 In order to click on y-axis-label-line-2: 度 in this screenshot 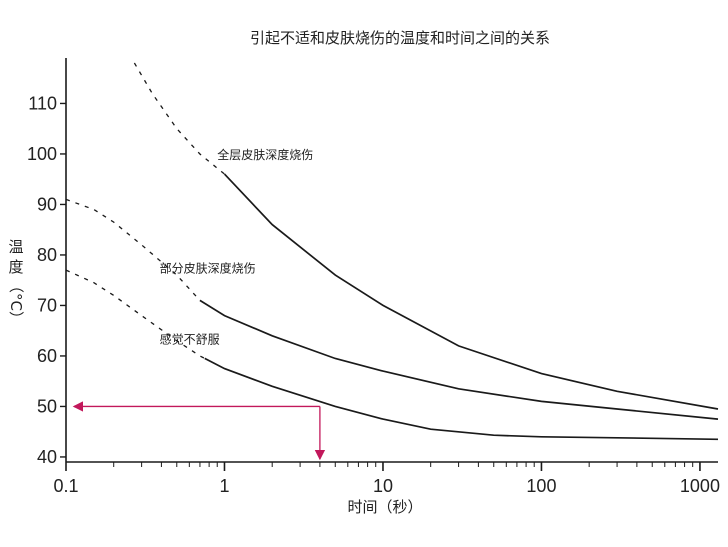, I will do `click(15, 267)`.